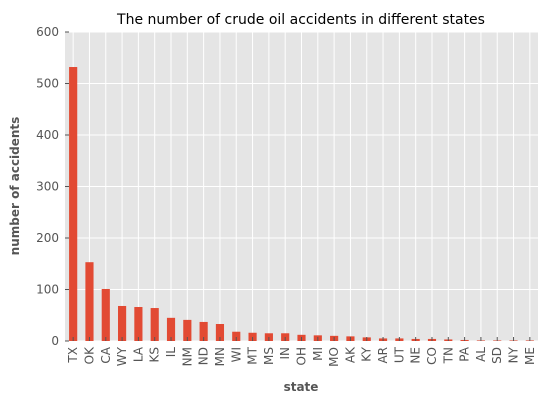 Image resolution: width=543 pixels, height=405 pixels. What do you see at coordinates (367, 353) in the screenshot?
I see `x-tick-label-ky: KY` at bounding box center [367, 353].